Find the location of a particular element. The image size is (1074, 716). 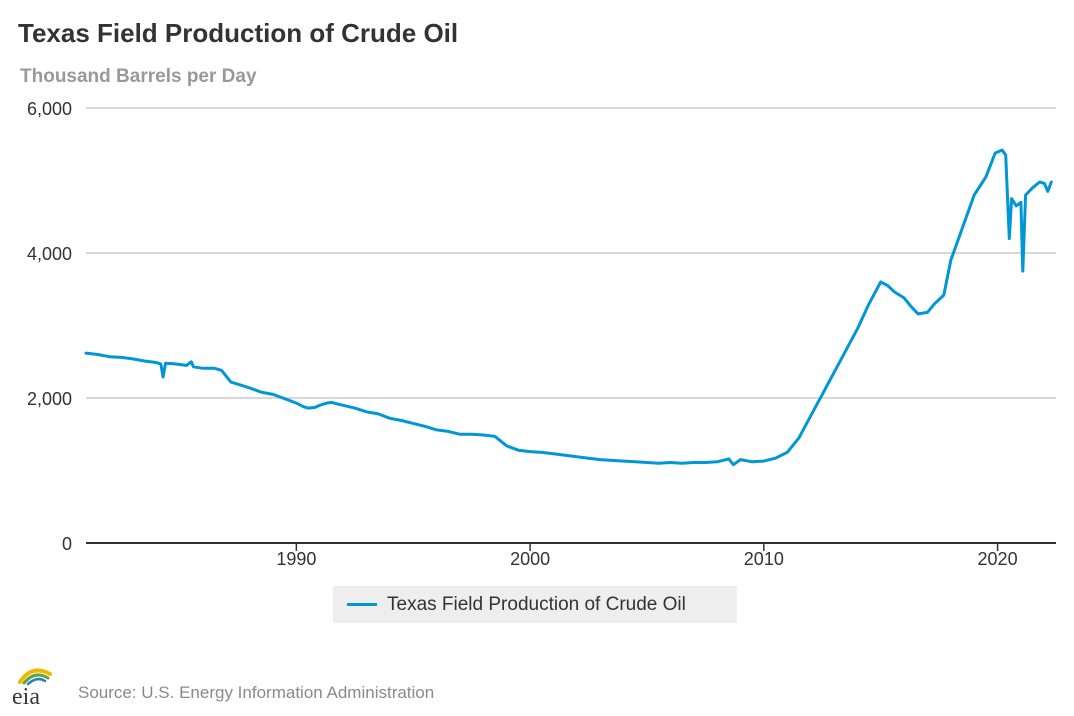

eia-logo-text: eia is located at coordinates (26, 696).